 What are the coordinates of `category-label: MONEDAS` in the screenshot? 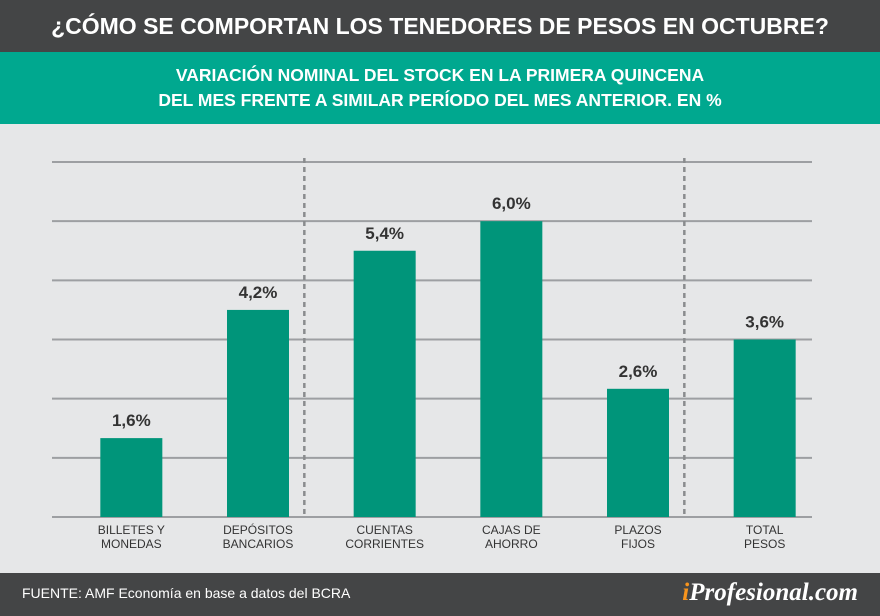 It's located at (131, 544).